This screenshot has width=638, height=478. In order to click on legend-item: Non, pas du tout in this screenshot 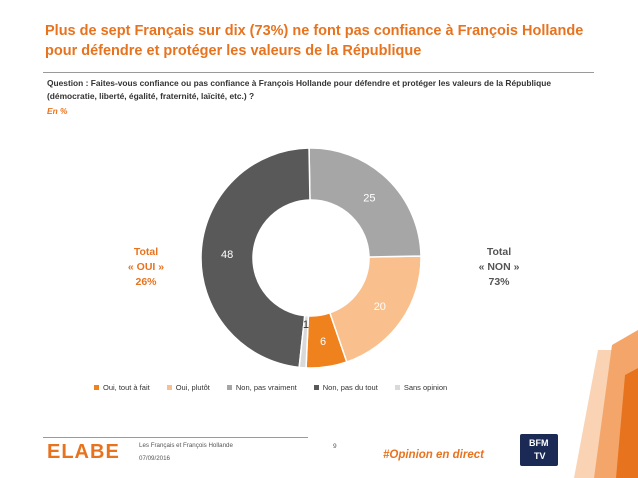, I will do `click(345, 387)`.